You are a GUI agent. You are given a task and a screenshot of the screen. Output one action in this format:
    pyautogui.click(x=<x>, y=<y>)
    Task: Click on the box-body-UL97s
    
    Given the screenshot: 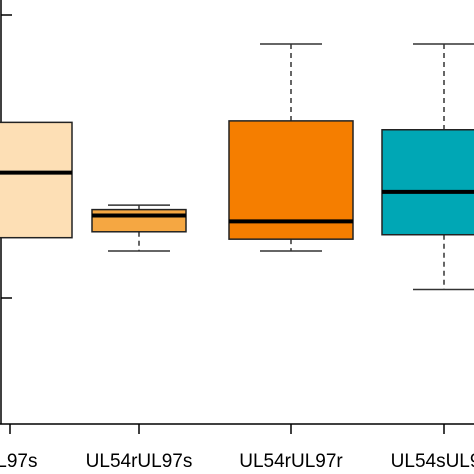 What is the action you would take?
    pyautogui.click(x=36, y=180)
    